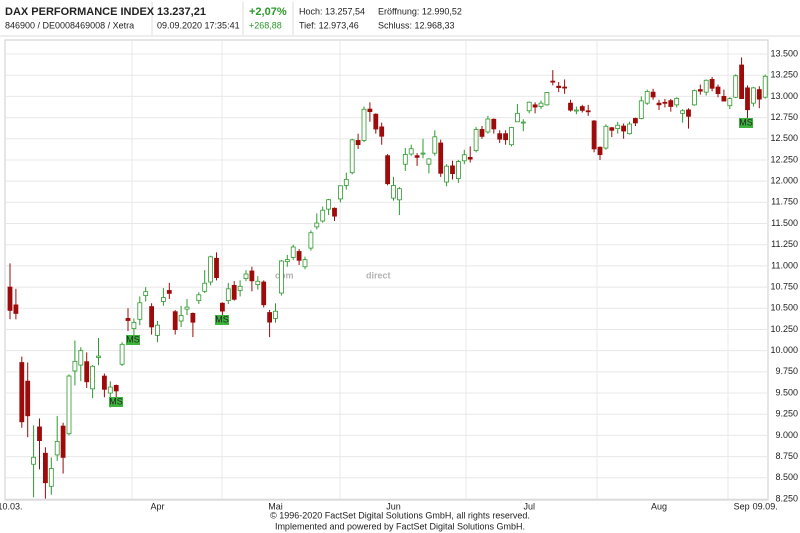  Describe the element at coordinates (784, 202) in the screenshot. I see `y-tick-label: 11.750` at that location.